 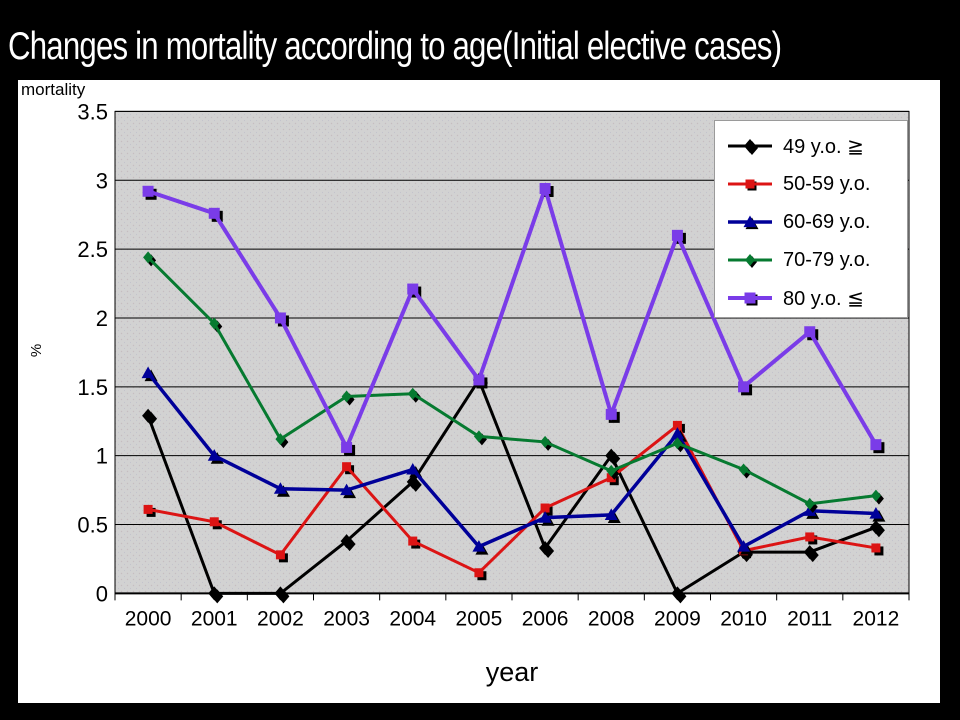 I want to click on legend-item: 80 y.o. ≦, so click(x=811, y=298).